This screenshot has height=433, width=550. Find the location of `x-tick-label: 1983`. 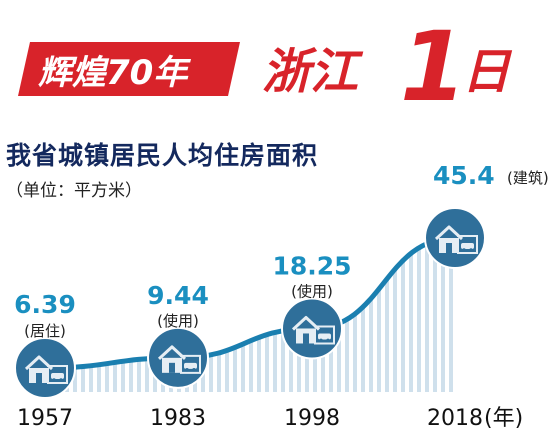

x-tick-label: 1983 is located at coordinates (178, 418).